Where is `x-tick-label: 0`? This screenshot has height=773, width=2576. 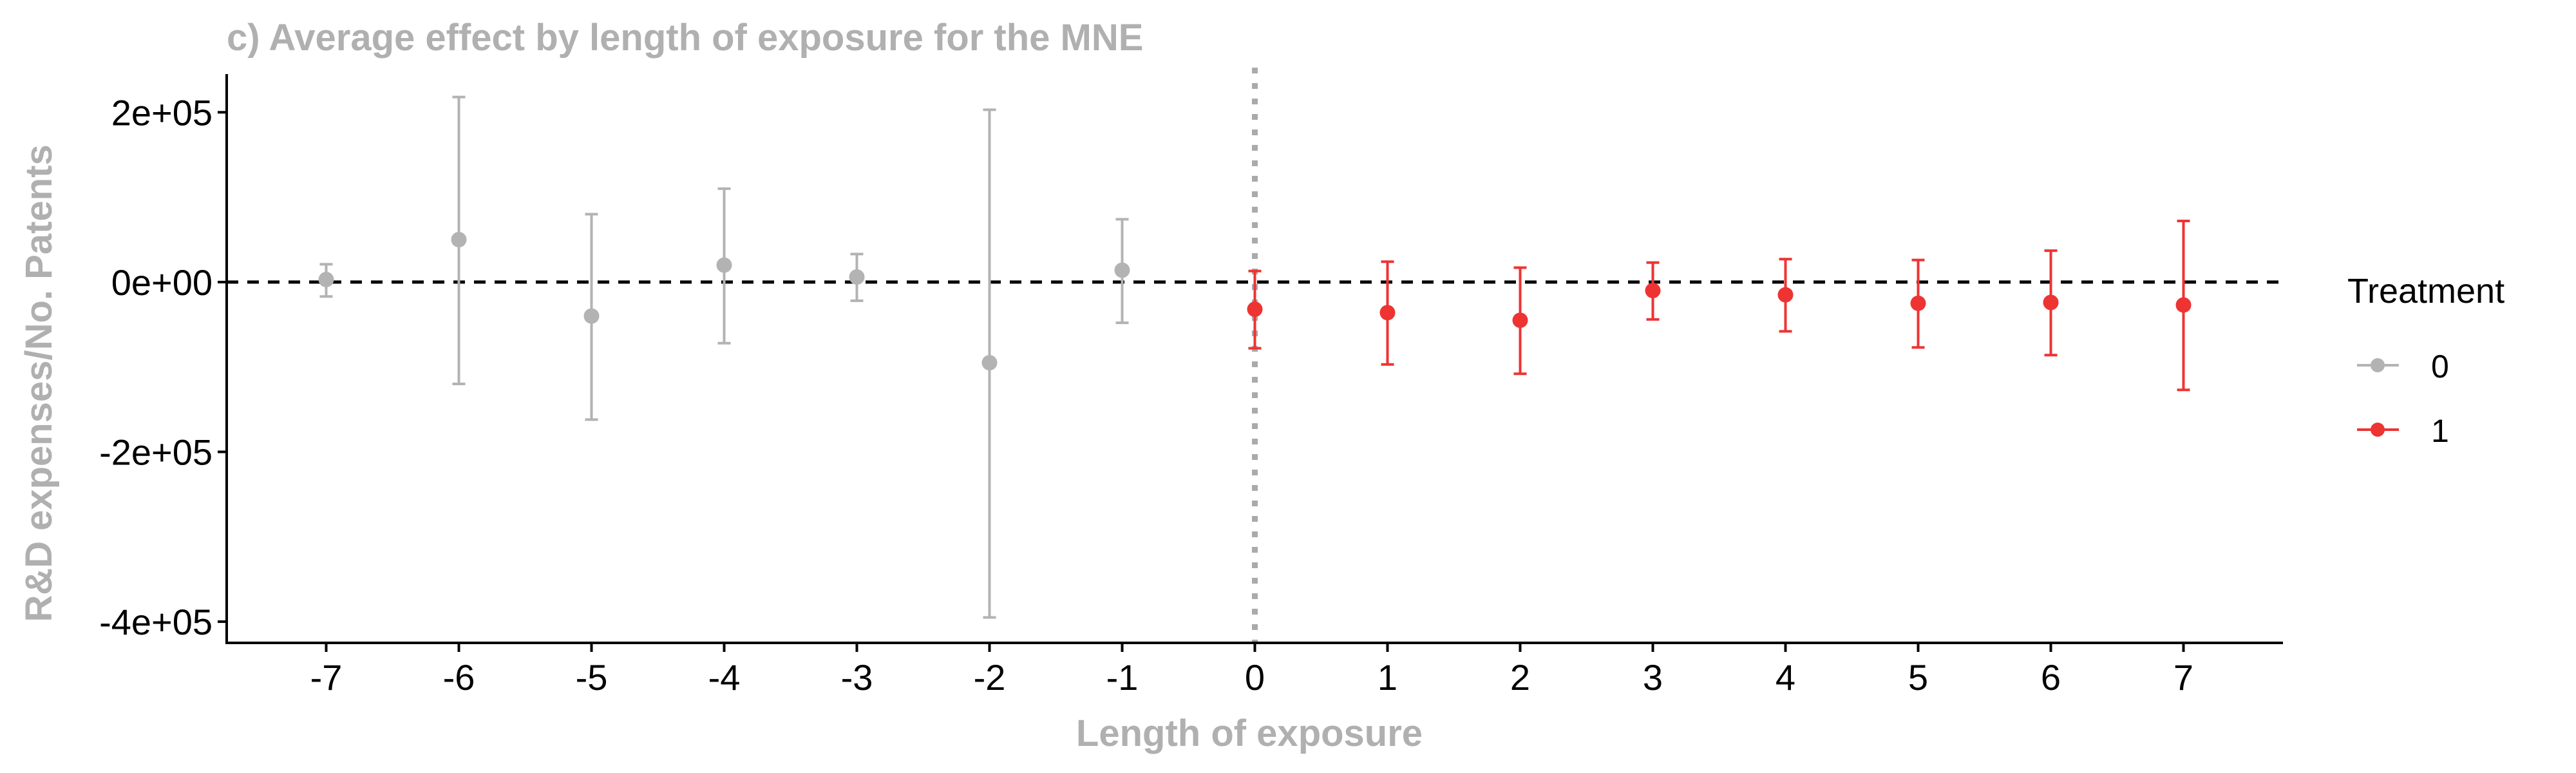
x-tick-label: 0 is located at coordinates (1255, 677).